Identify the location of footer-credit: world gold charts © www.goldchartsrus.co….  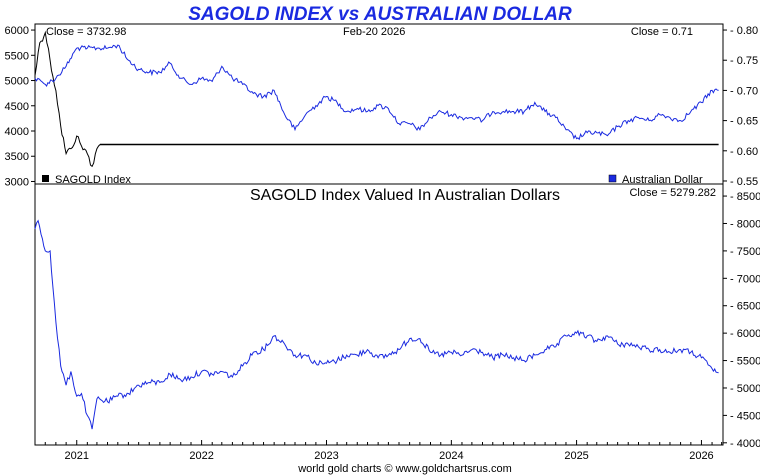
(404, 469).